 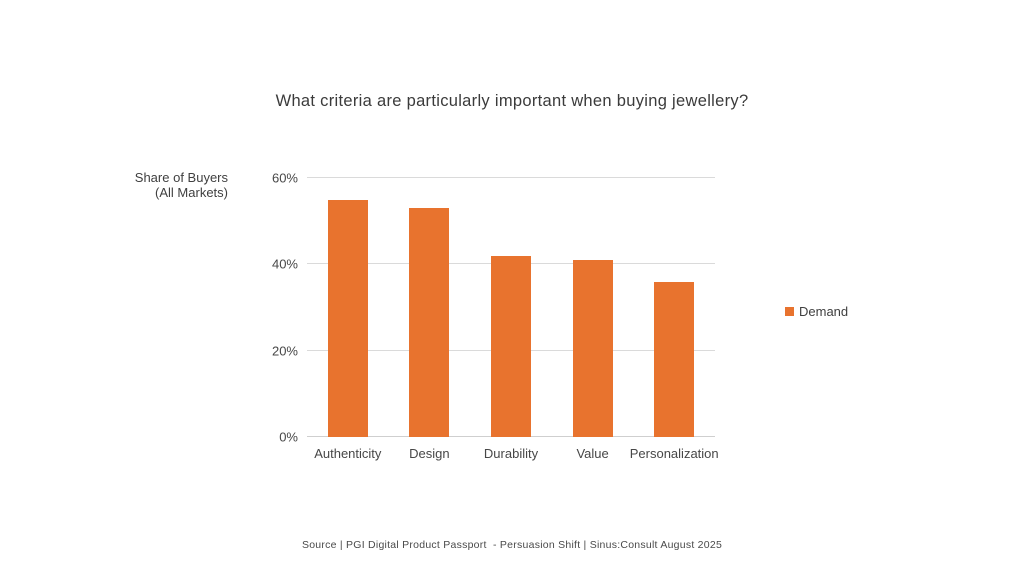 I want to click on y-tick-label: 40%, so click(x=284, y=264).